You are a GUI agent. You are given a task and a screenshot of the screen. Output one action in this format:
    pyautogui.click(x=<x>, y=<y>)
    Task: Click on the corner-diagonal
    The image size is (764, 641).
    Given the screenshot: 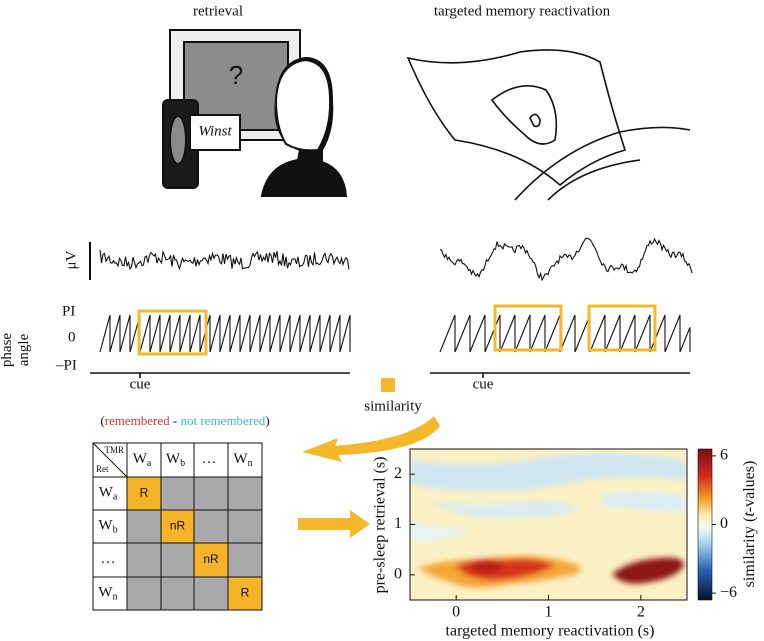 What is the action you would take?
    pyautogui.click(x=110, y=460)
    